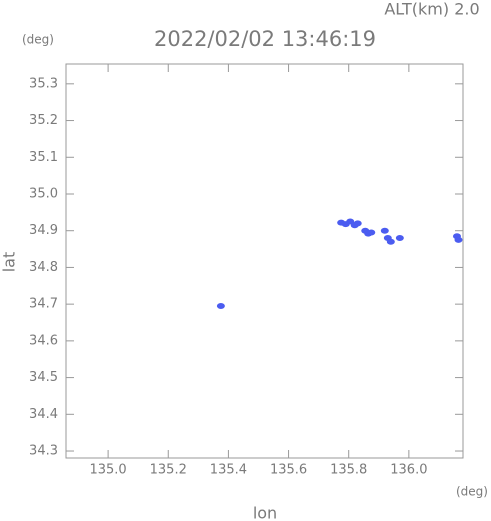 This screenshot has height=521, width=491. What do you see at coordinates (43, 193) in the screenshot?
I see `y-tick-label: 35.0` at bounding box center [43, 193].